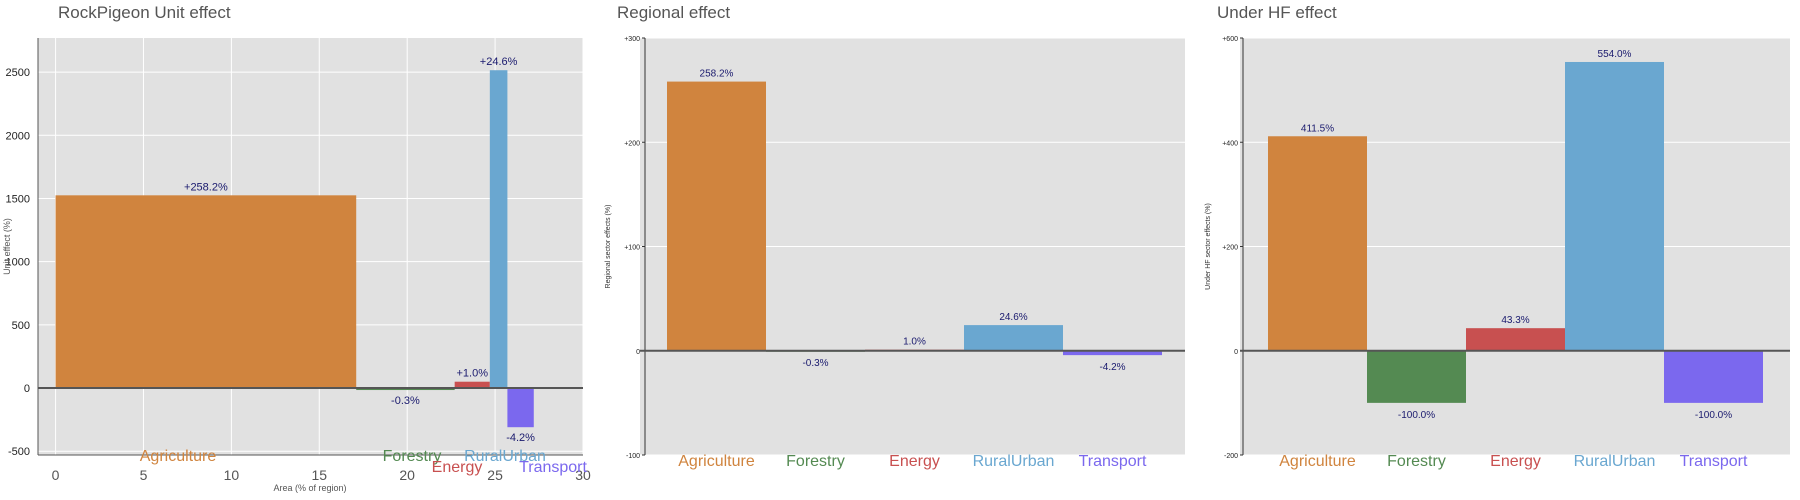  What do you see at coordinates (498, 229) in the screenshot?
I see `unit-bar-ruralurban` at bounding box center [498, 229].